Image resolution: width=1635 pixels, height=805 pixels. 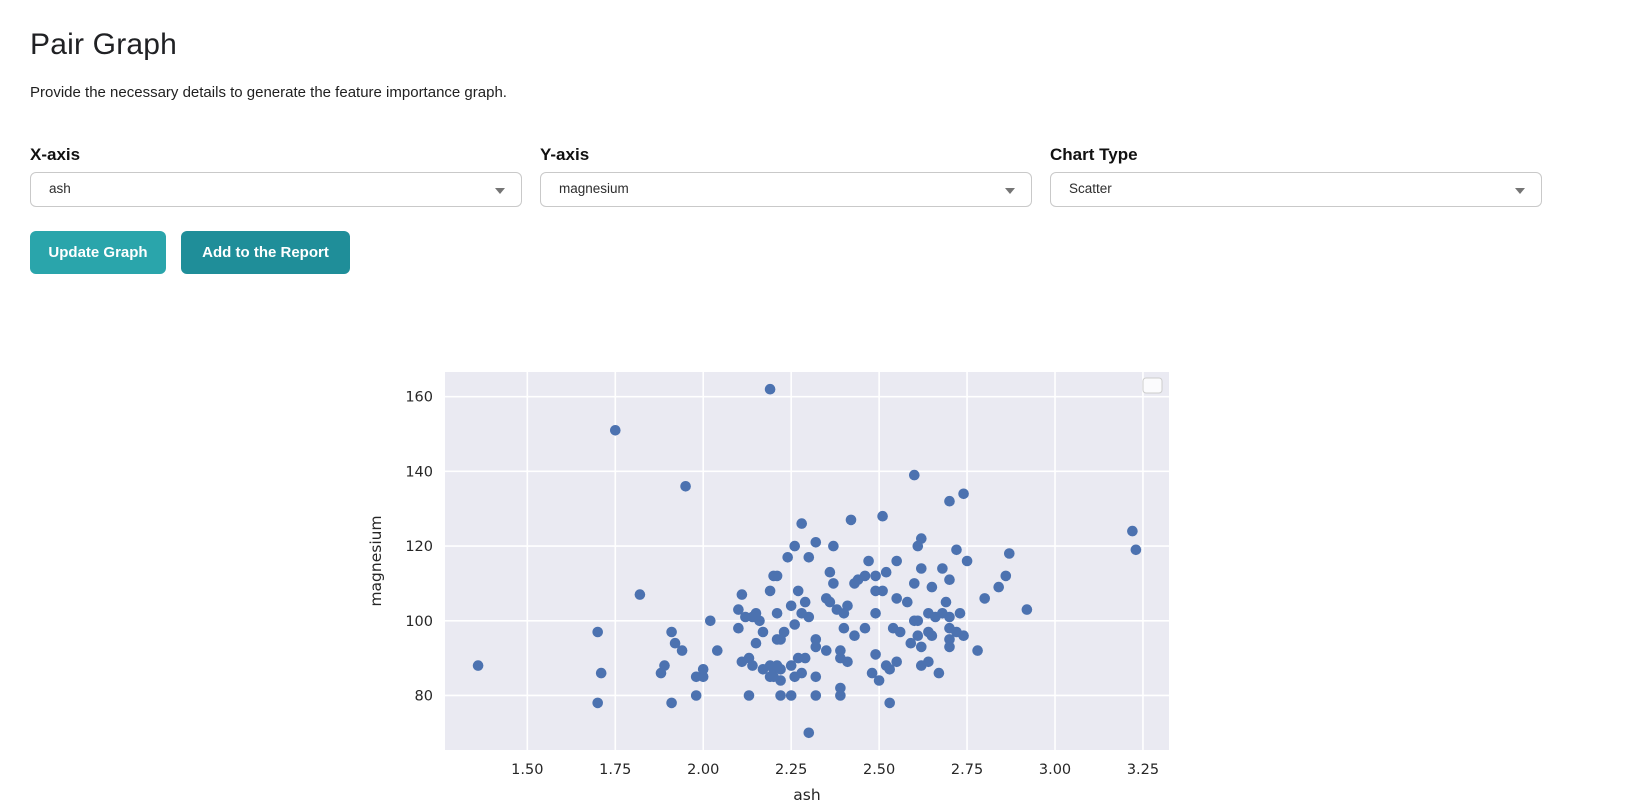 I want to click on chart-type-select: Scatter, so click(x=1296, y=189).